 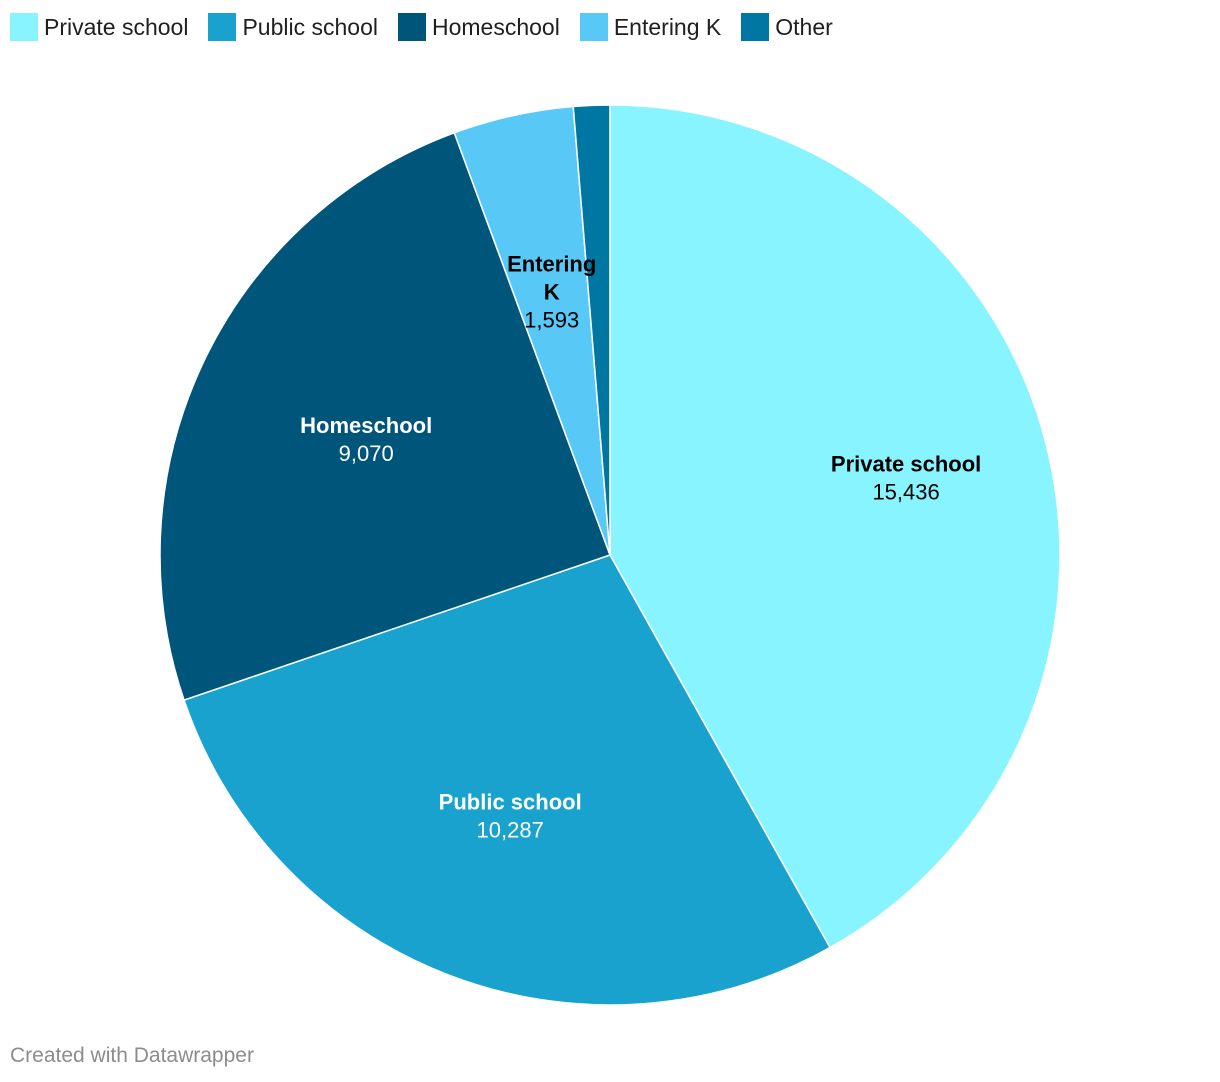 I want to click on legend-item-other: Other, so click(x=787, y=27).